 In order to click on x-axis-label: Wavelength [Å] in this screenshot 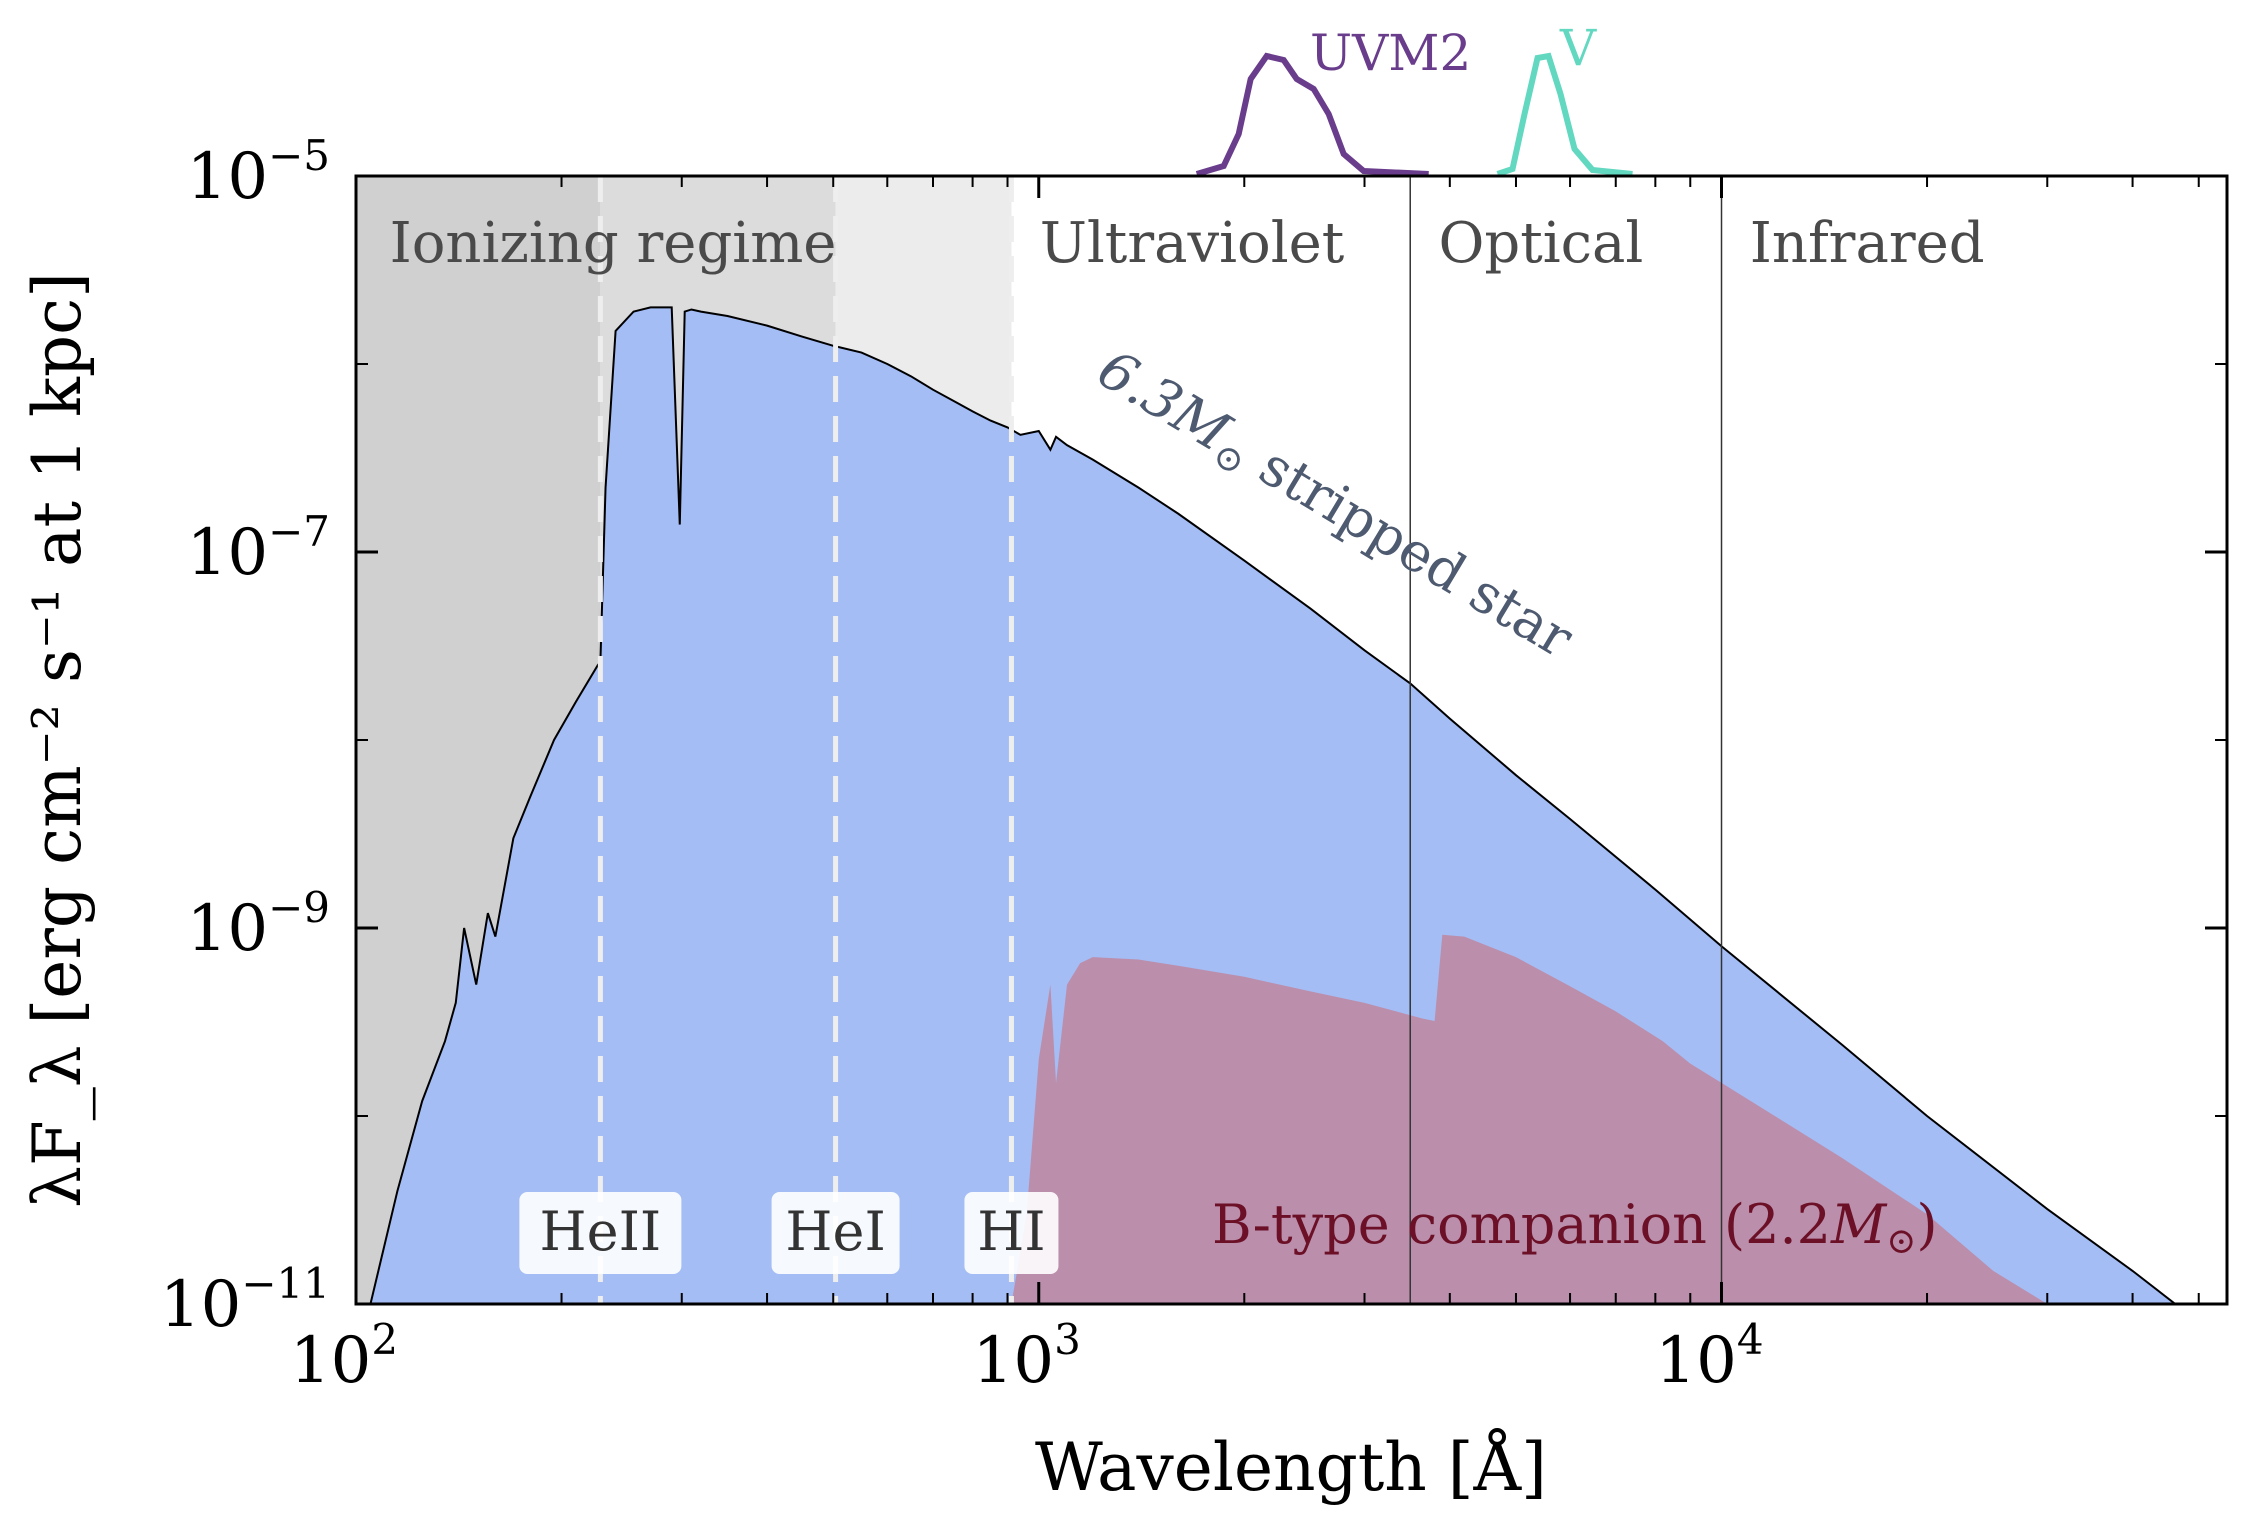, I will do `click(1291, 1467)`.